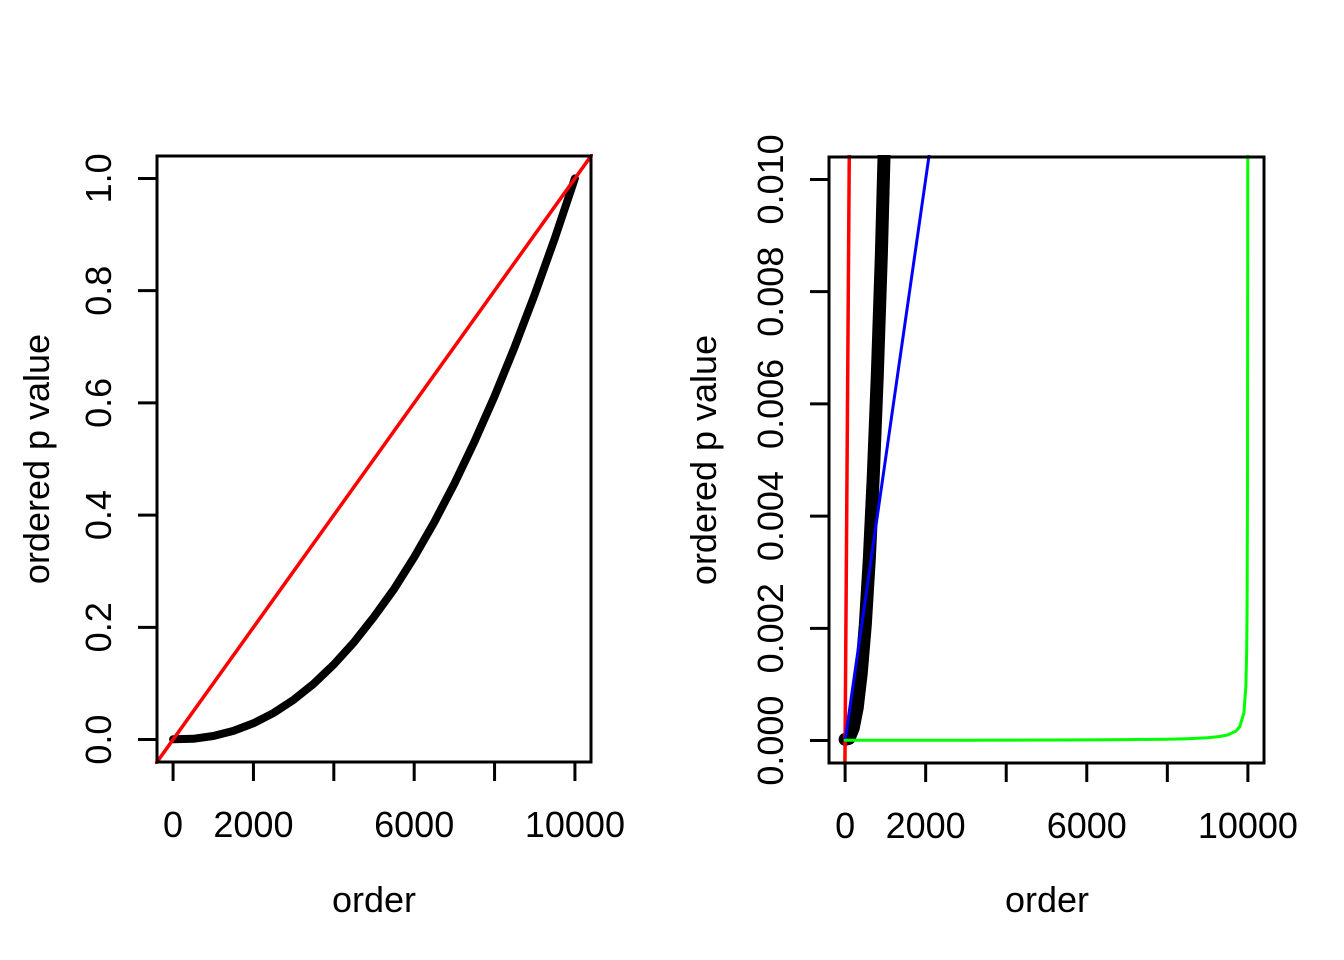  I want to click on plot-right-y-axis-title: ordered p value, so click(703, 460).